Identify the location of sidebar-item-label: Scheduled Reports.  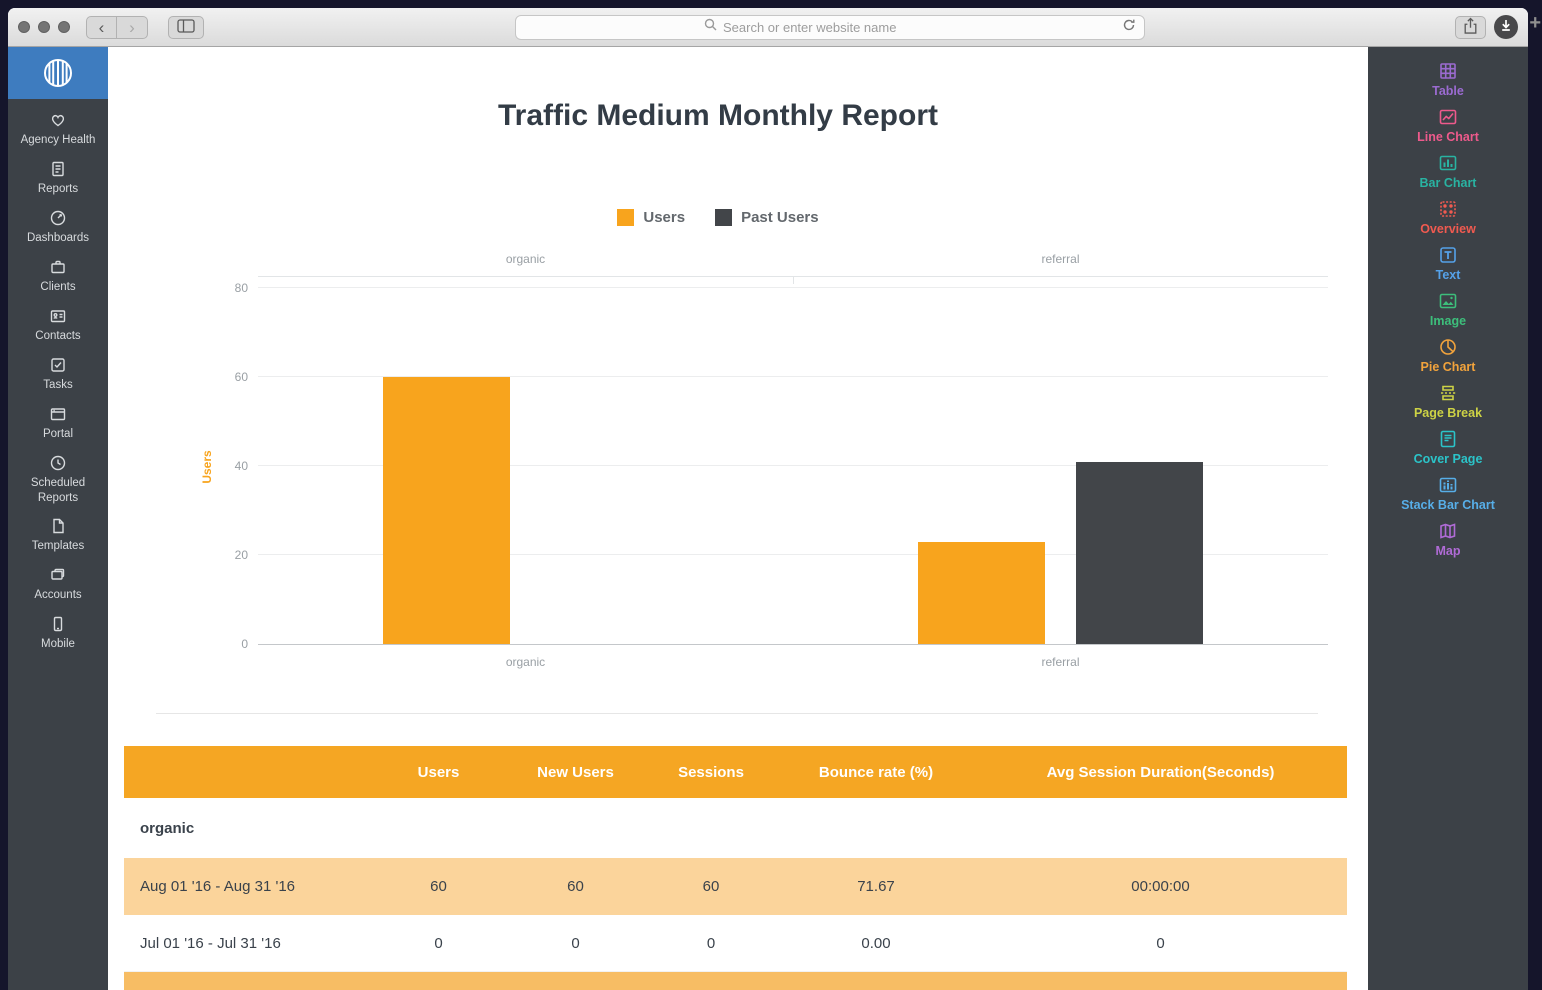
(58, 490).